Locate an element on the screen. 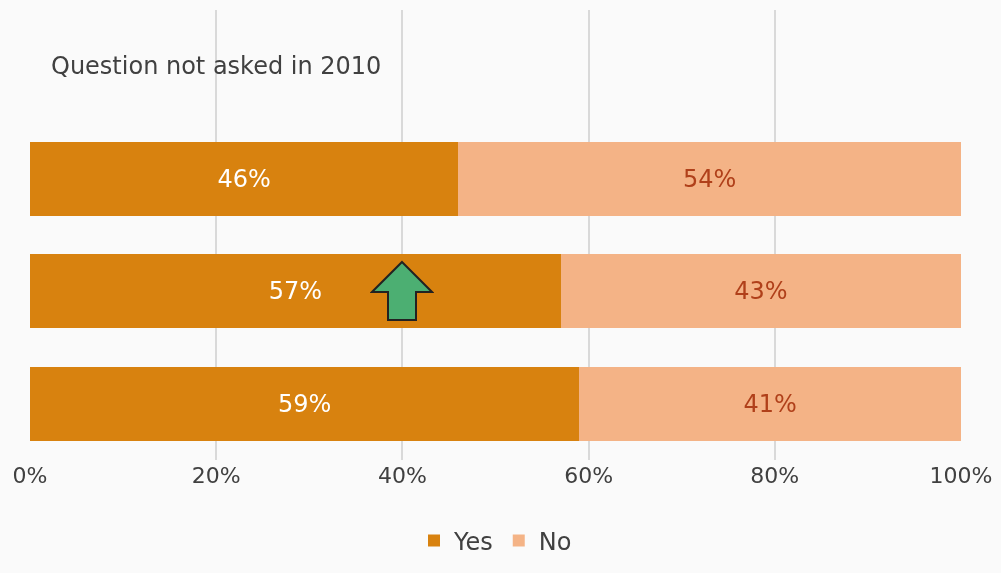 This screenshot has height=573, width=1001. x-tick-label: 20% is located at coordinates (216, 475).